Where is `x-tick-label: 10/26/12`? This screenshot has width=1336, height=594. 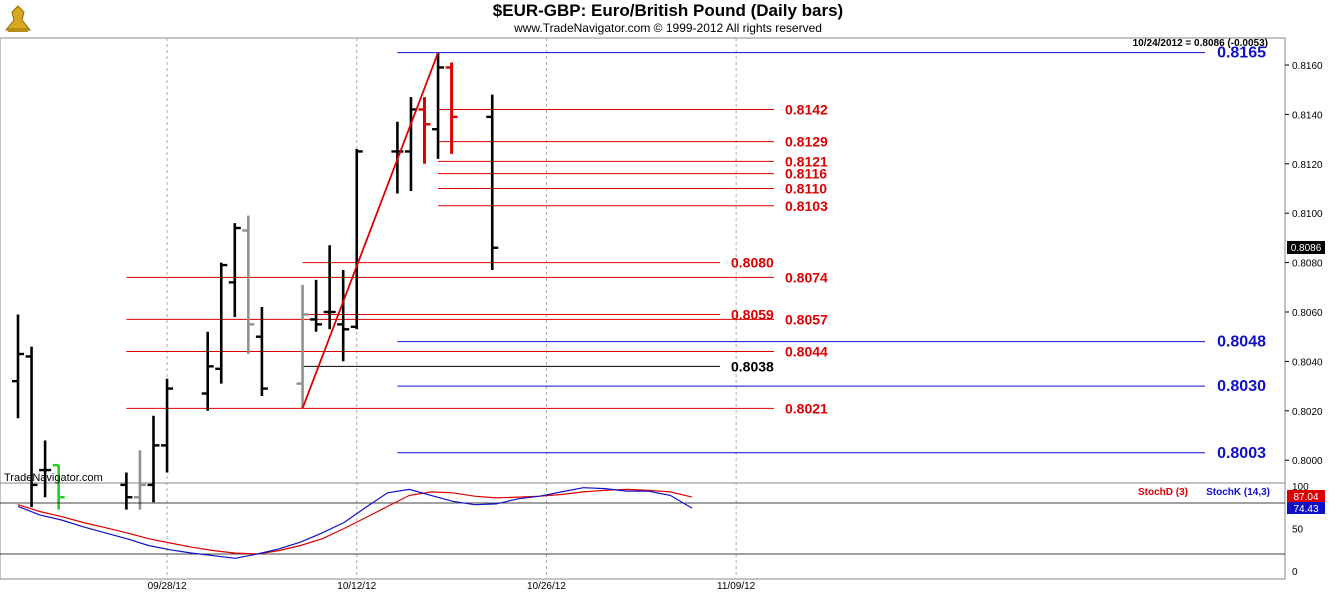 x-tick-label: 10/26/12 is located at coordinates (546, 586).